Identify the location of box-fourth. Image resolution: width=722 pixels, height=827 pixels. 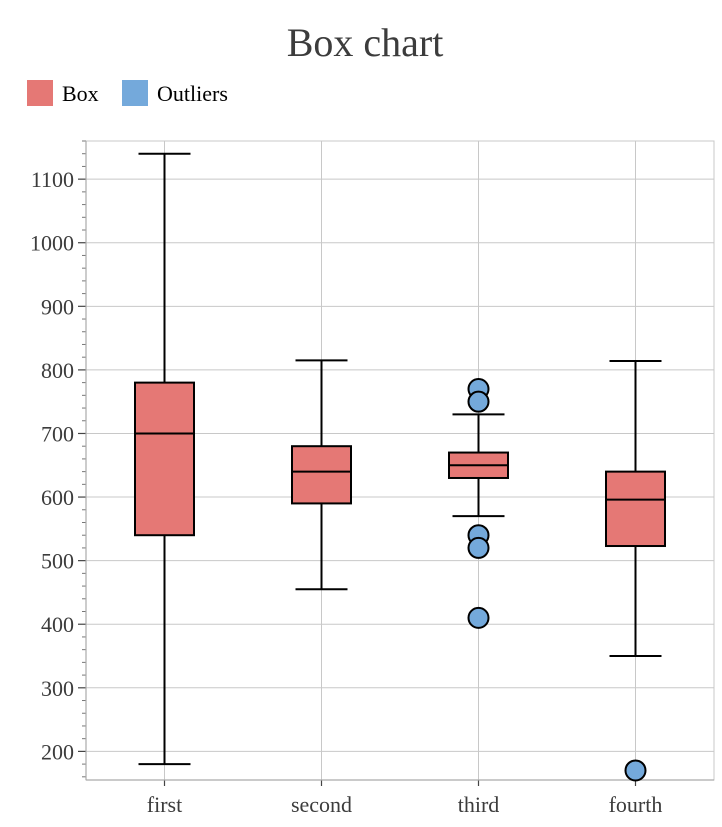
(635, 509).